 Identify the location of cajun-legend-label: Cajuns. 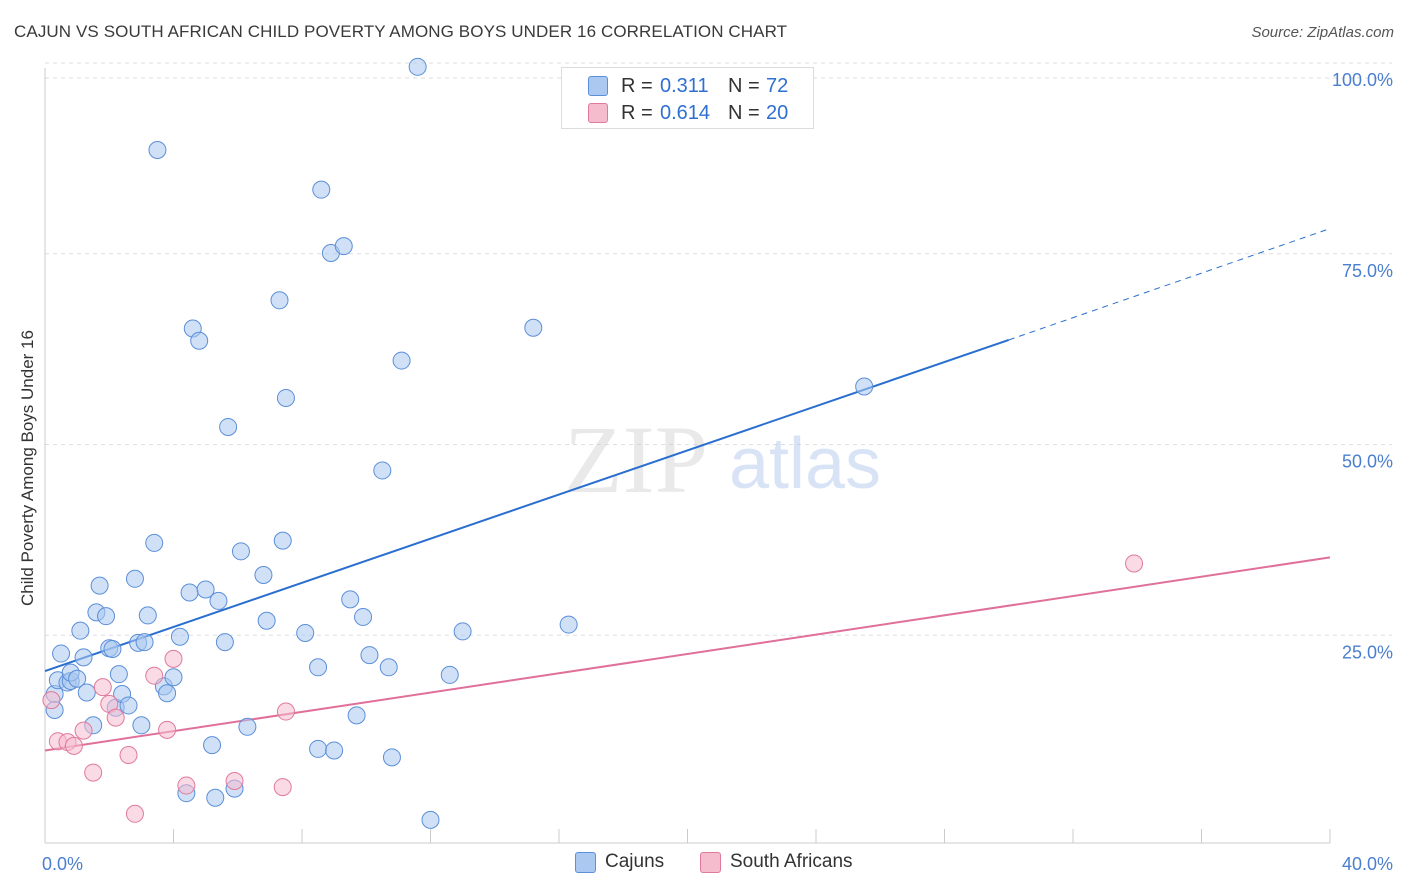
(635, 861).